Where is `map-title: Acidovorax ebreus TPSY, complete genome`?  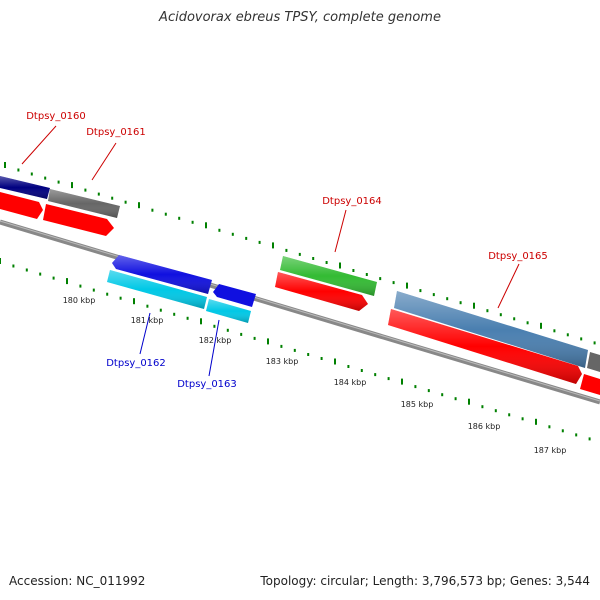 map-title: Acidovorax ebreus TPSY, complete genome is located at coordinates (300, 17).